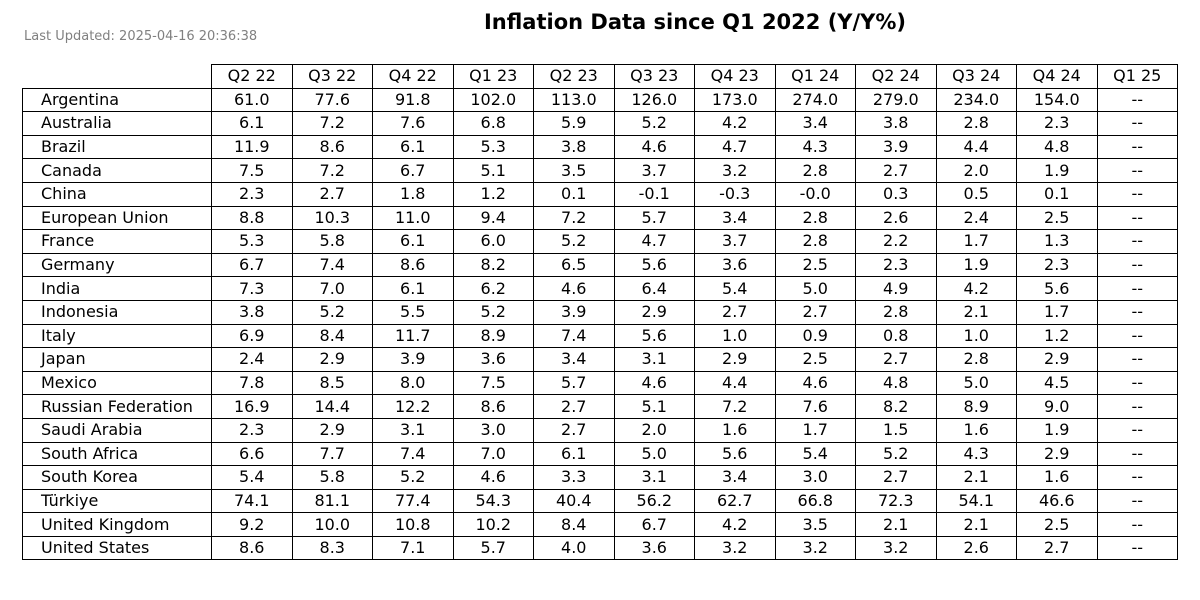 This screenshot has height=600, width=1200. What do you see at coordinates (117, 430) in the screenshot?
I see `country-label: Saudi Arabia` at bounding box center [117, 430].